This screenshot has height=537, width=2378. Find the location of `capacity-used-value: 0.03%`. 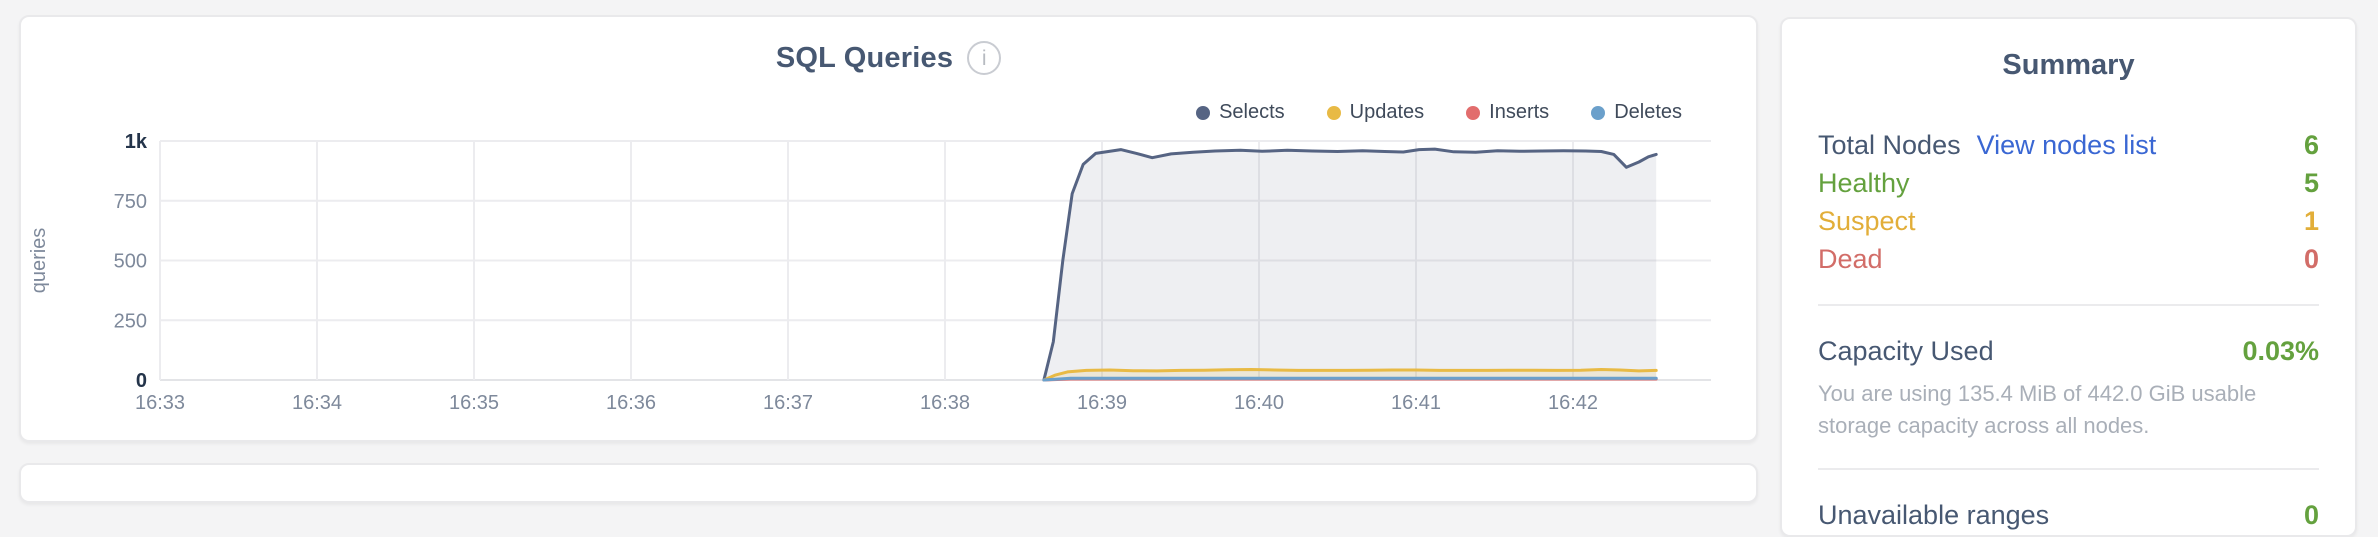

capacity-used-value: 0.03% is located at coordinates (2280, 351).